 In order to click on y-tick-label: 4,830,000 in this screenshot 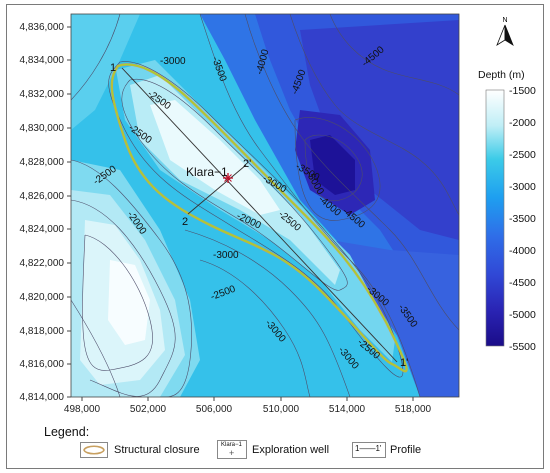, I will do `click(42, 128)`.